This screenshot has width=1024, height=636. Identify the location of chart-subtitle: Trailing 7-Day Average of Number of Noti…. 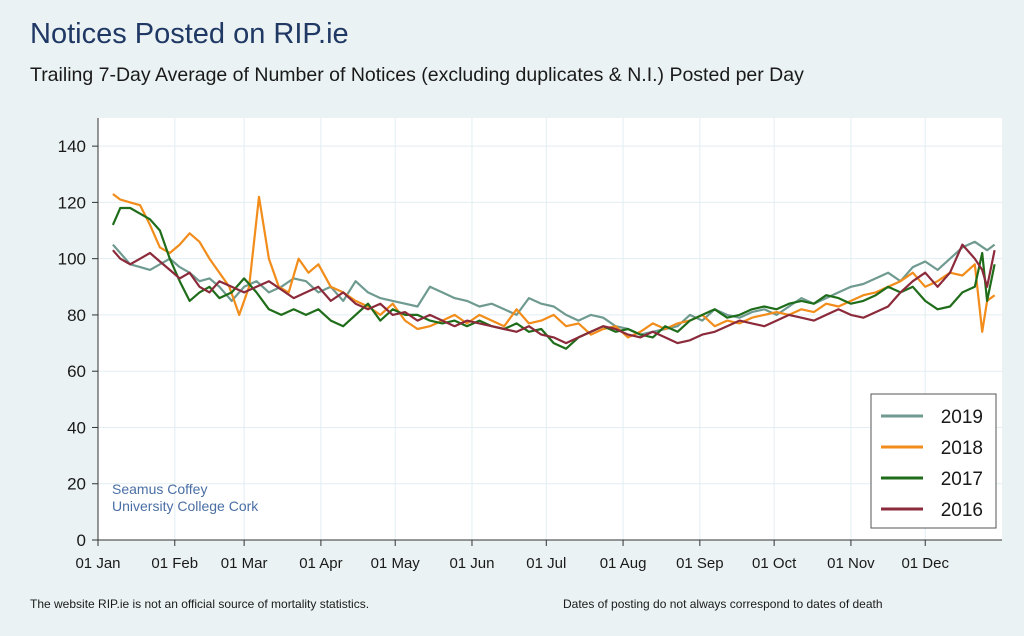
(417, 75).